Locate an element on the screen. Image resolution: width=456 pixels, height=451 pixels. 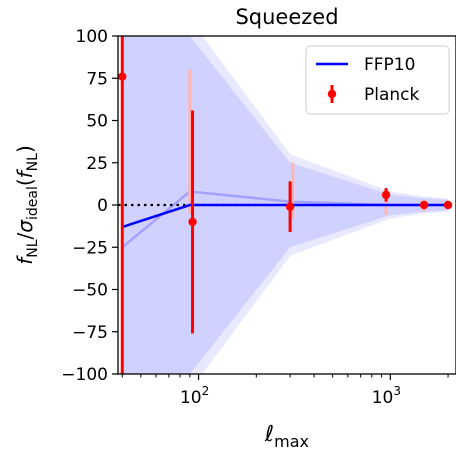
x-tick-label: 10² is located at coordinates (194, 396).